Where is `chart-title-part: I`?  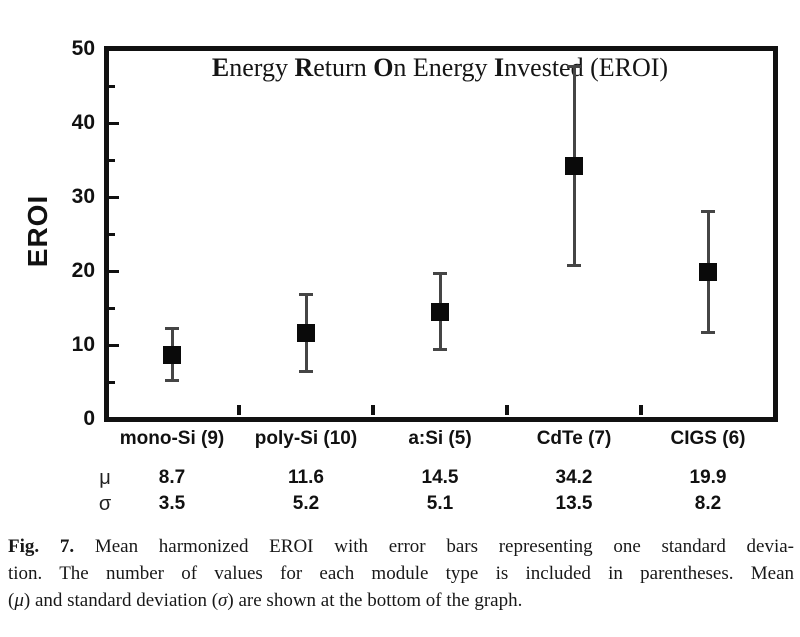
chart-title-part: I is located at coordinates (499, 67).